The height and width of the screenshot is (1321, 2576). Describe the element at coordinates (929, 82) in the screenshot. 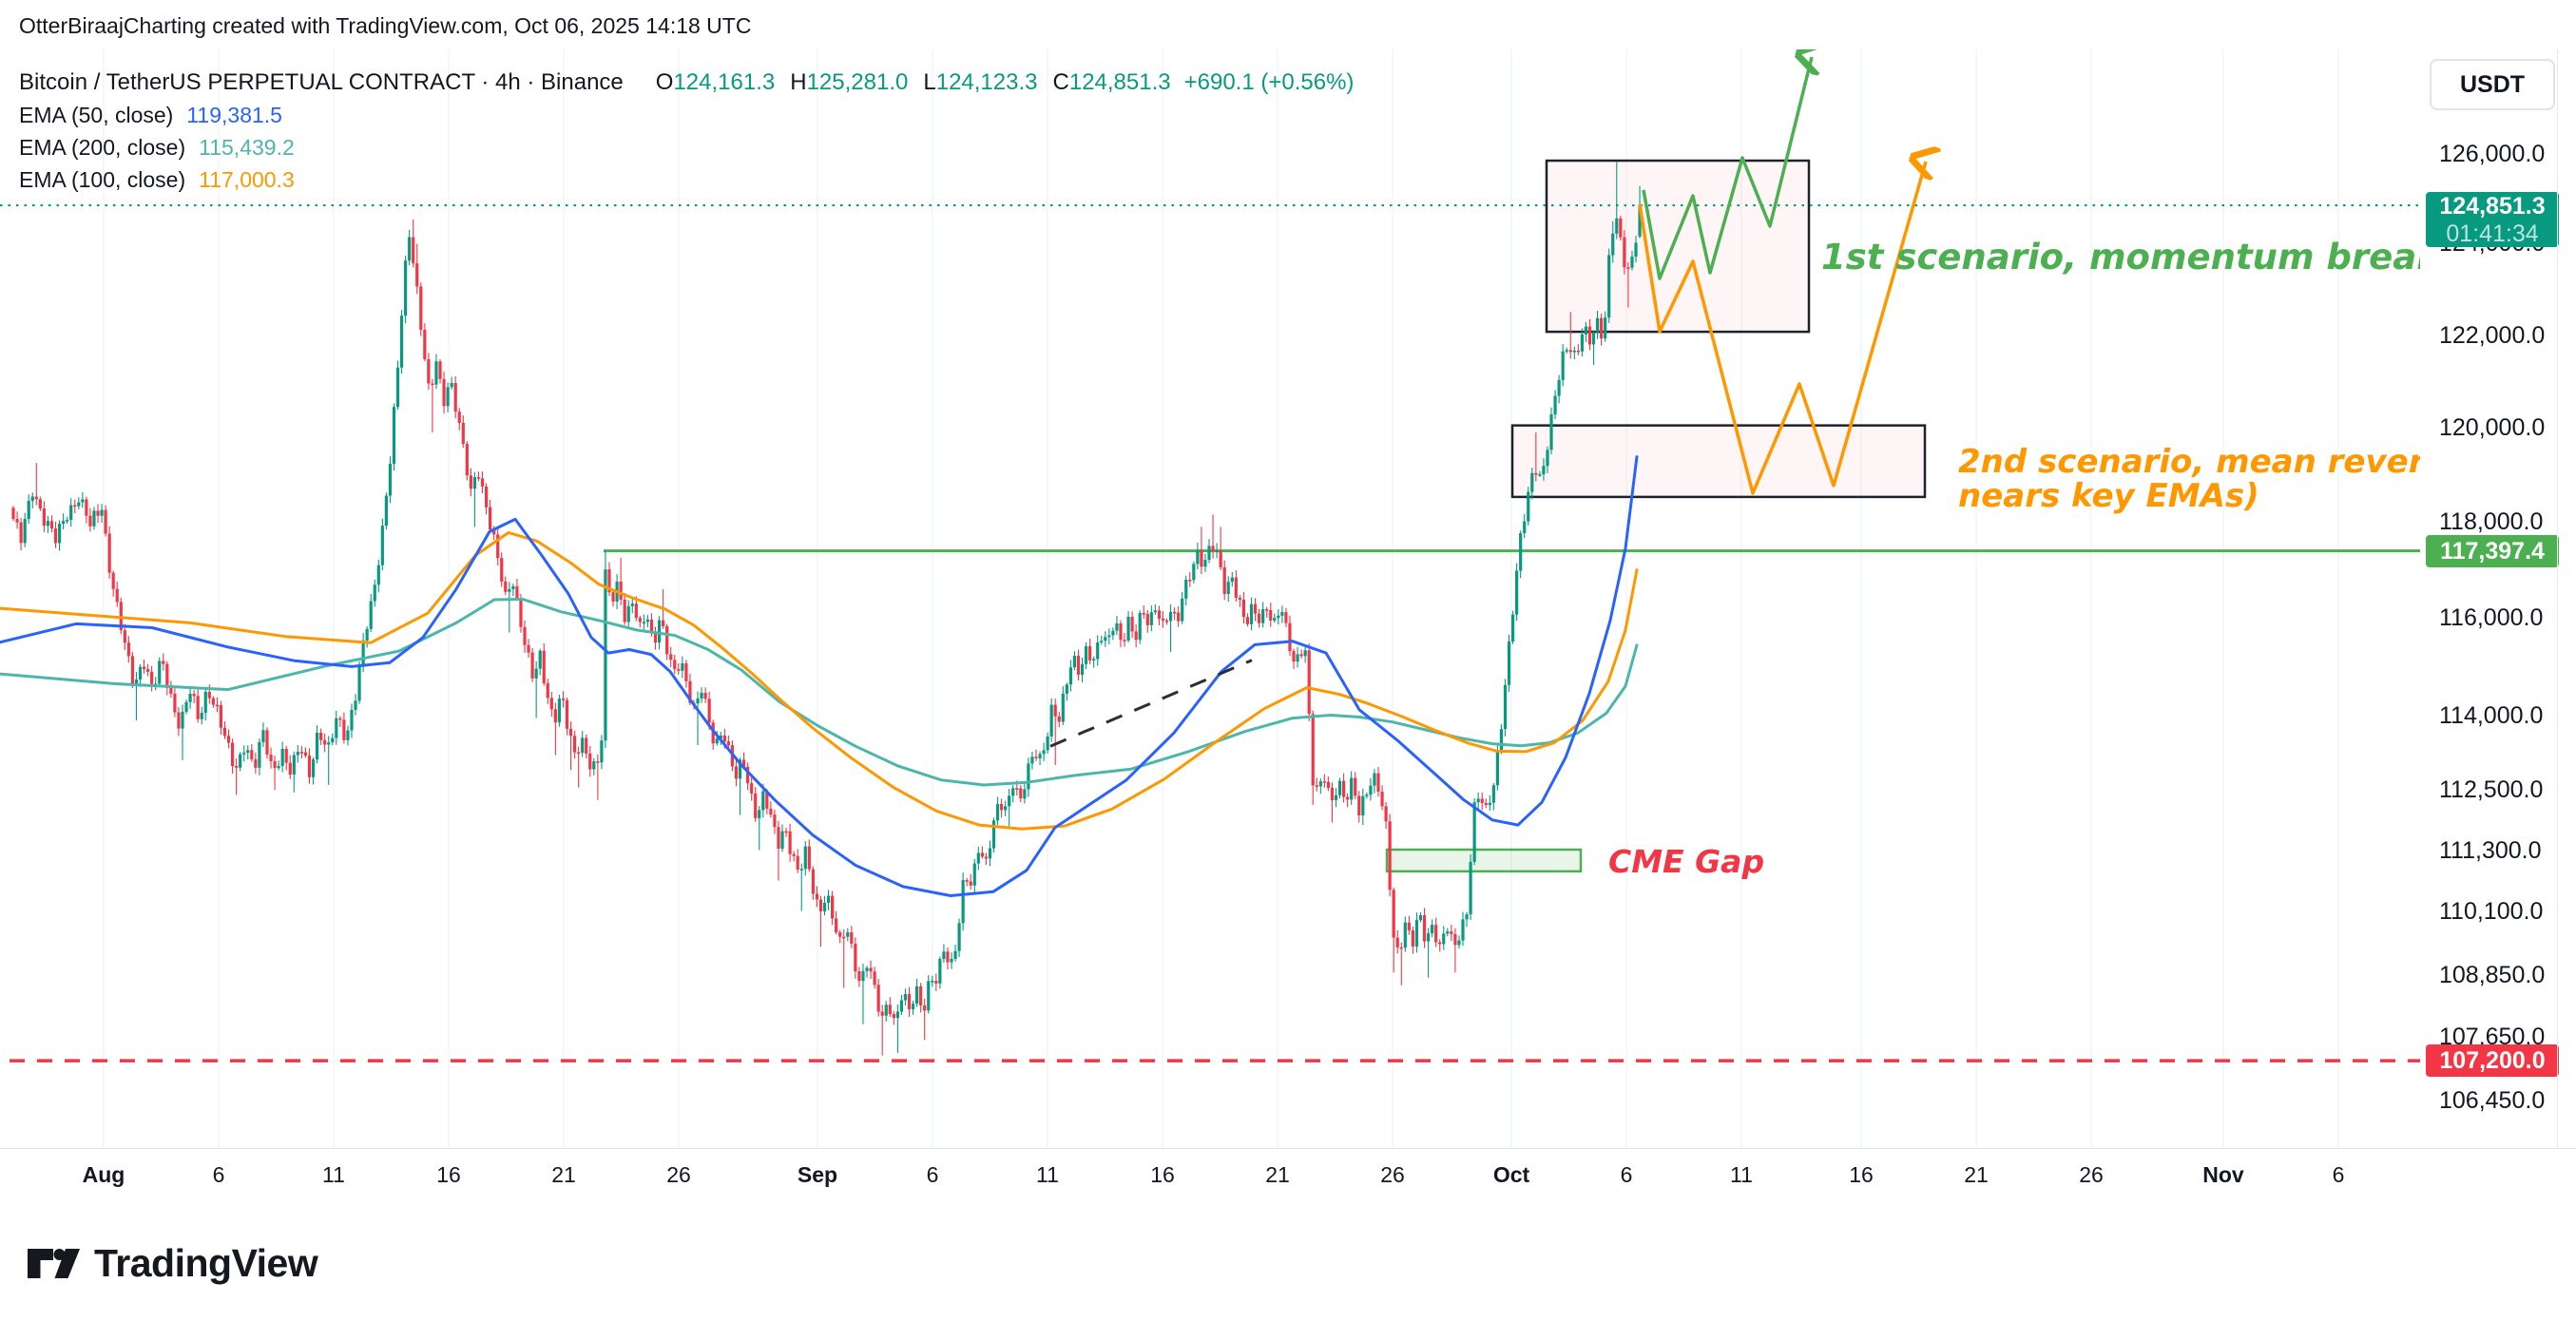

I see `low-label: L` at that location.